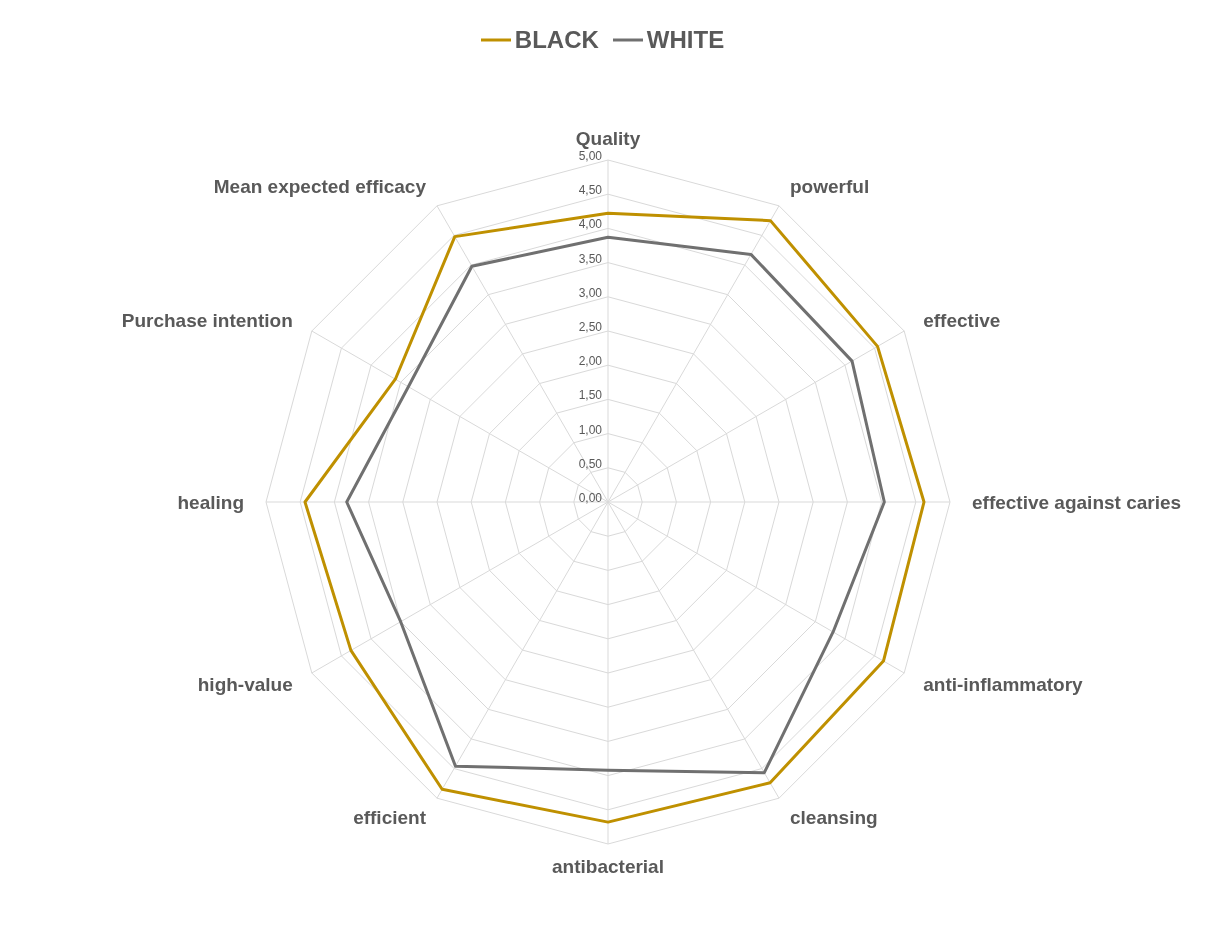  I want to click on y-tick-label: 1,50, so click(590, 395).